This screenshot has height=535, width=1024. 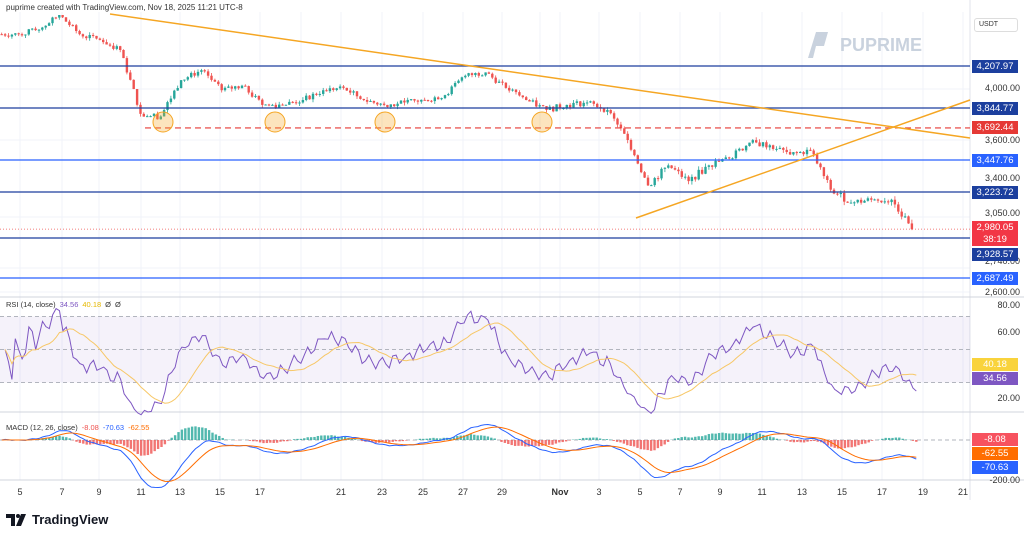 What do you see at coordinates (996, 25) in the screenshot?
I see `currency-button: USDT` at bounding box center [996, 25].